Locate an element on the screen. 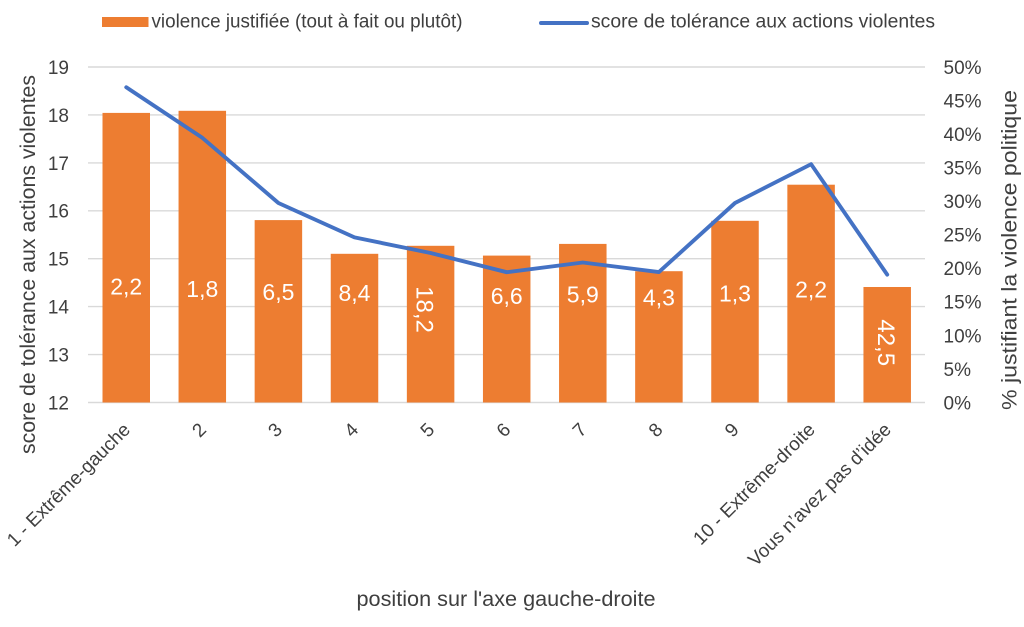 This screenshot has width=1024, height=627. svg-text: 17 is located at coordinates (58, 164).